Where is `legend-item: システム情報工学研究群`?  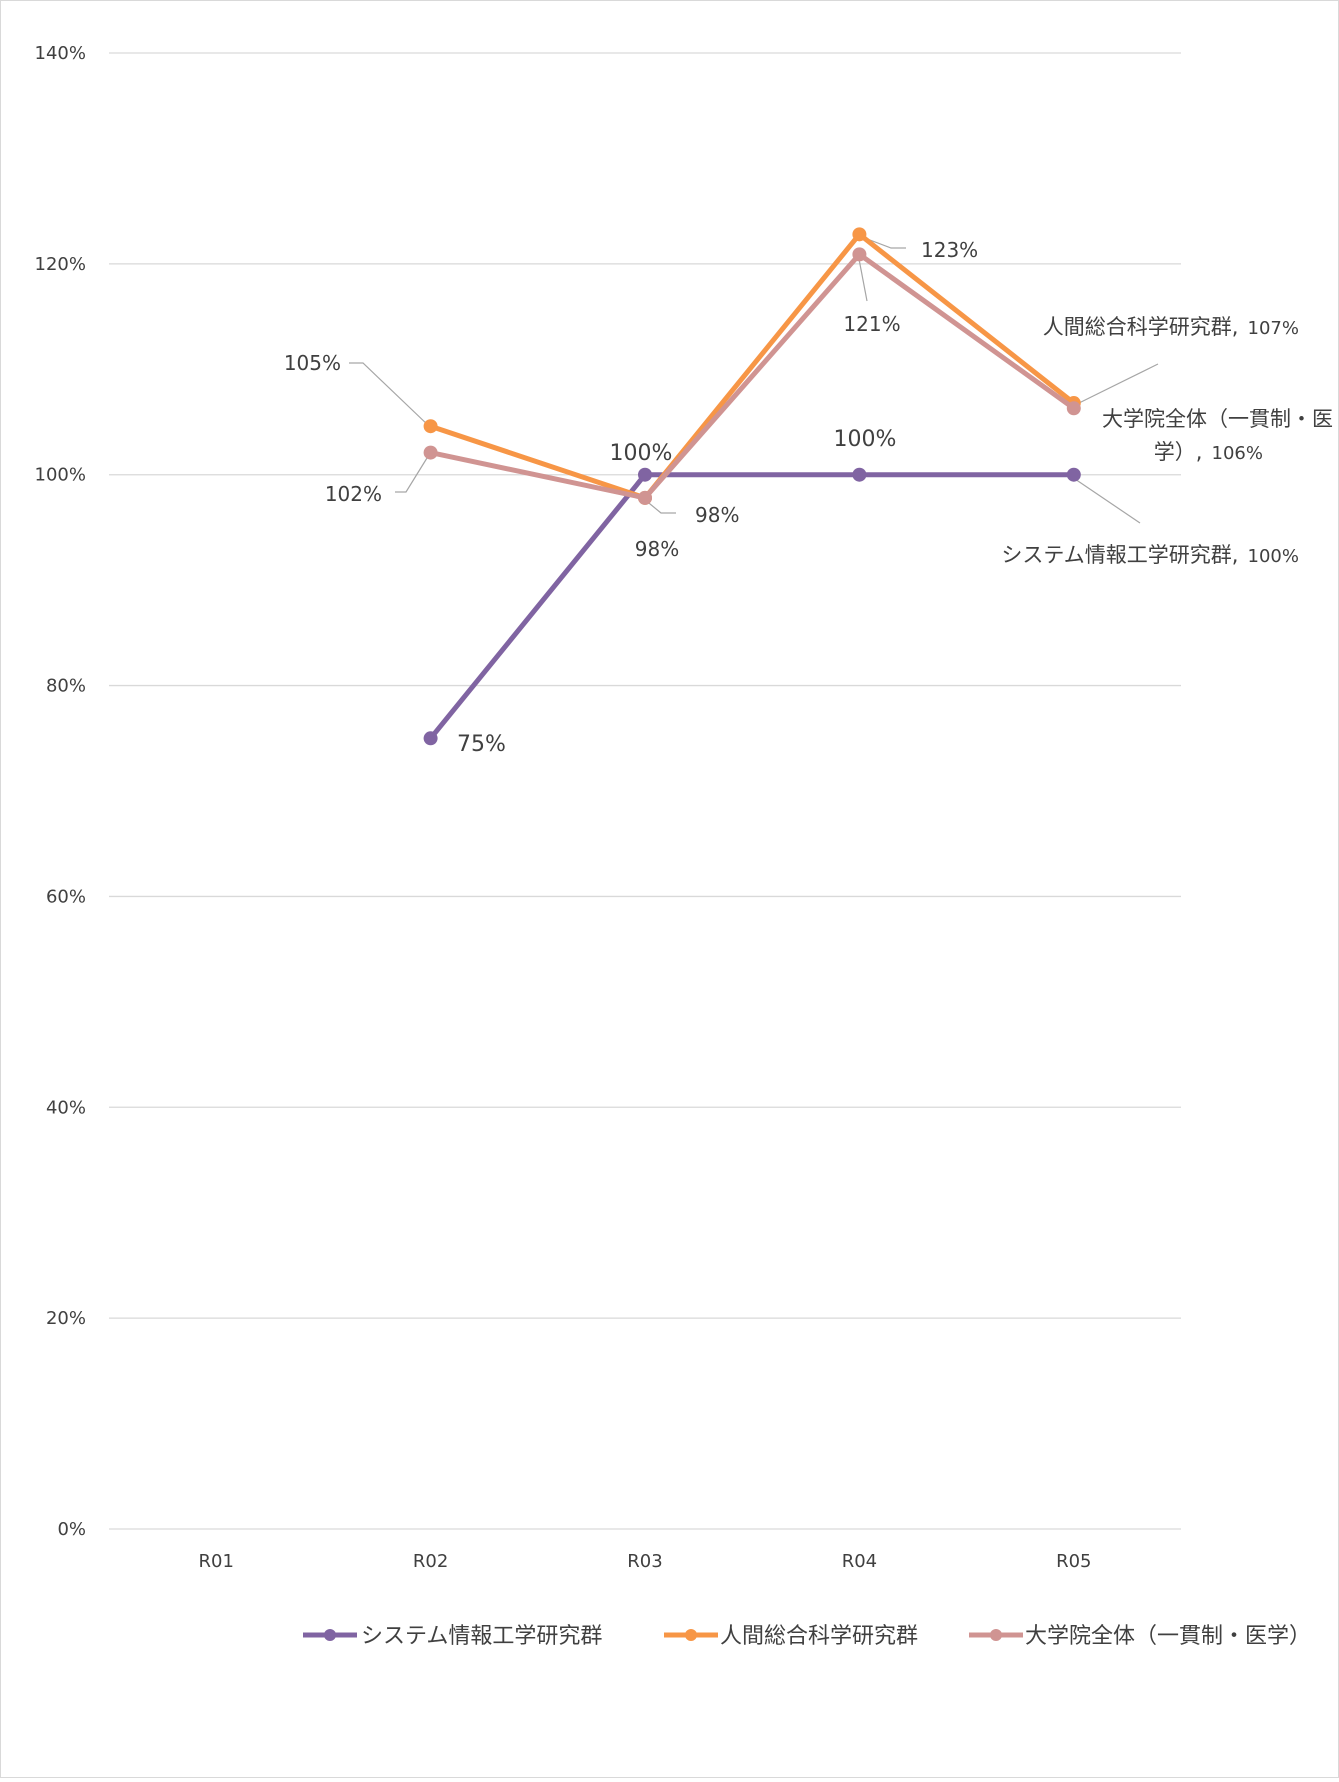 legend-item: システム情報工学研究群 is located at coordinates (452, 1636).